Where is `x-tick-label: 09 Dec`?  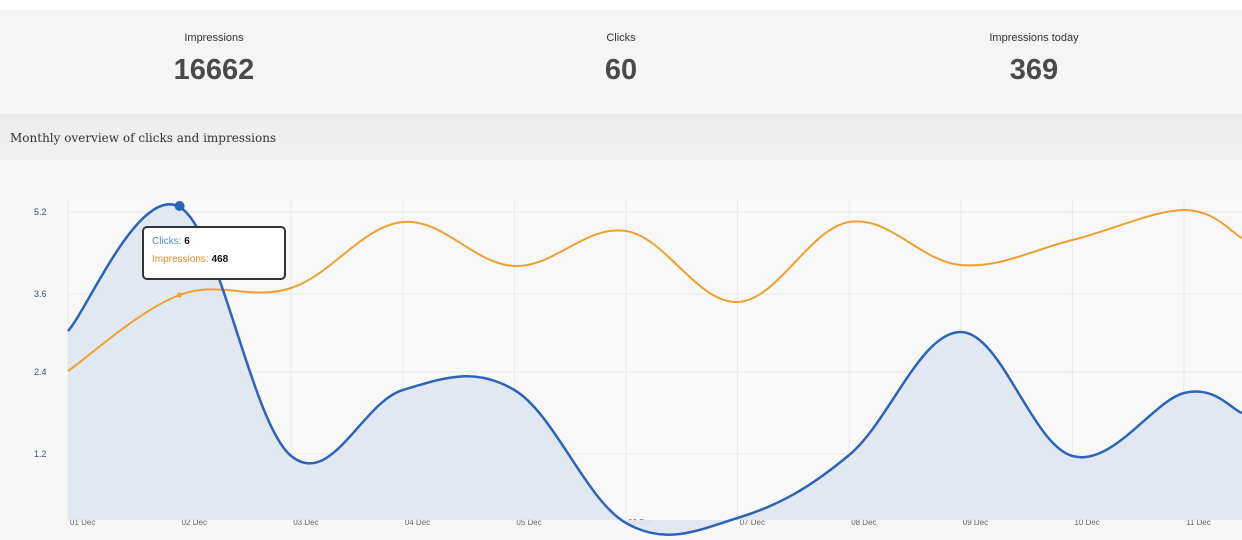
x-tick-label: 09 Dec is located at coordinates (975, 522).